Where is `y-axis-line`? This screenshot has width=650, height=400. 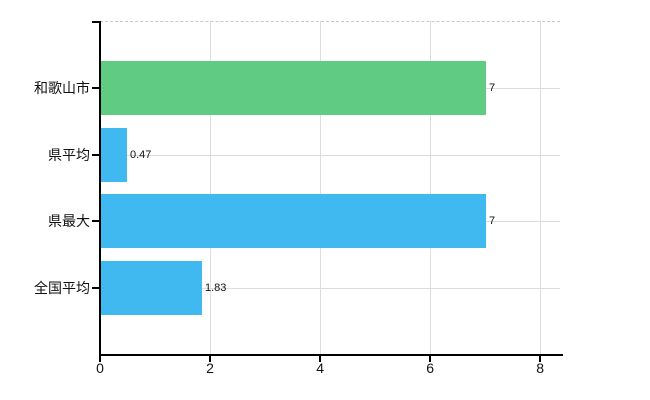 y-axis-line is located at coordinates (100, 188).